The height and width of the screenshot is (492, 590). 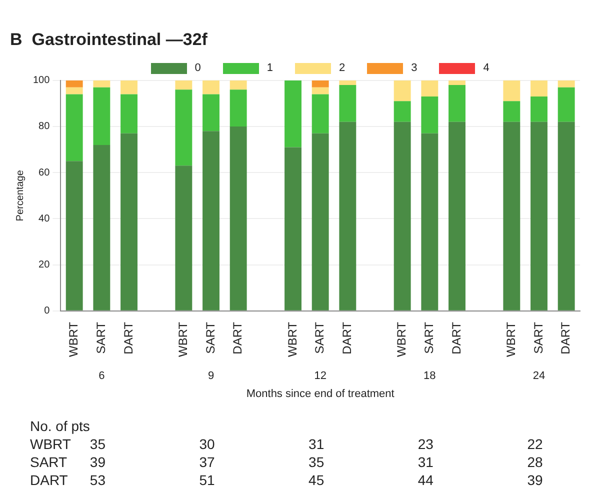 What do you see at coordinates (101, 376) in the screenshot?
I see `text: 6` at bounding box center [101, 376].